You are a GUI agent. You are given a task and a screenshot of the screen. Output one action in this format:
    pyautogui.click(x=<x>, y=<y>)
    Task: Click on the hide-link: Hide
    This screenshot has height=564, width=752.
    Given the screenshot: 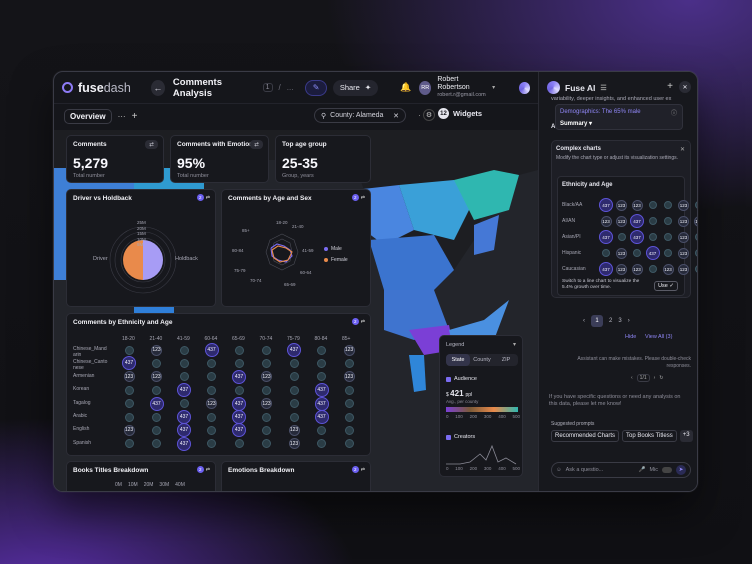 What is the action you would take?
    pyautogui.click(x=631, y=337)
    